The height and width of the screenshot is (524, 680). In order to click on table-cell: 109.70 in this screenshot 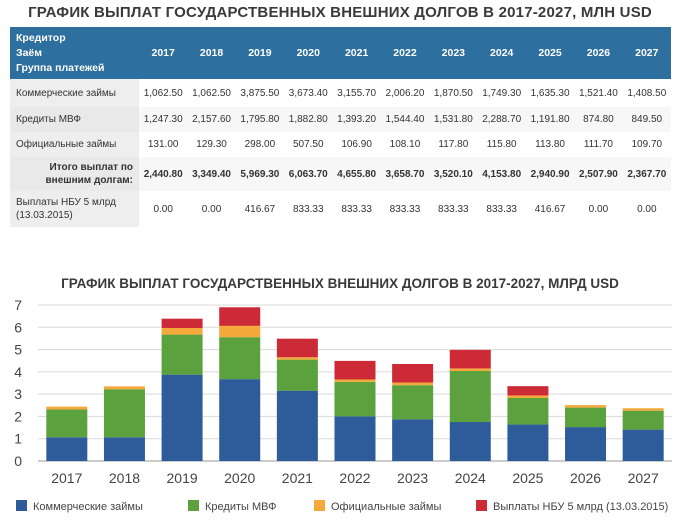, I will do `click(647, 144)`.